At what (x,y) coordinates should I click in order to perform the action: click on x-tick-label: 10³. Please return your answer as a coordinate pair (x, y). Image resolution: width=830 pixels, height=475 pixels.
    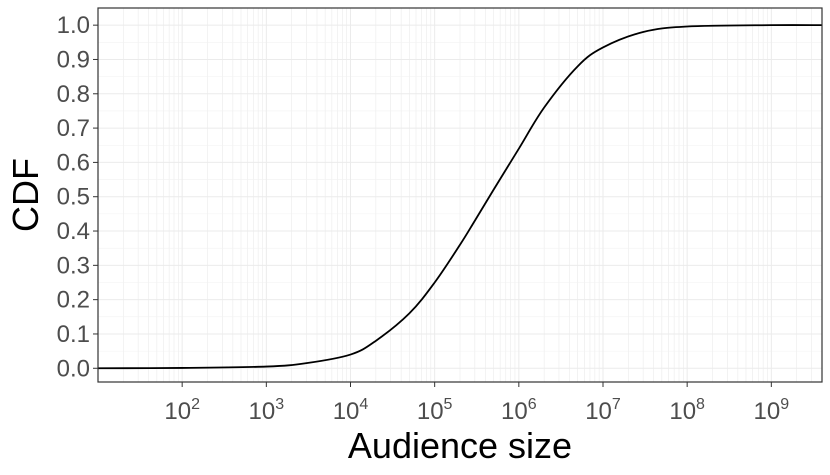
    Looking at the image, I should click on (267, 410).